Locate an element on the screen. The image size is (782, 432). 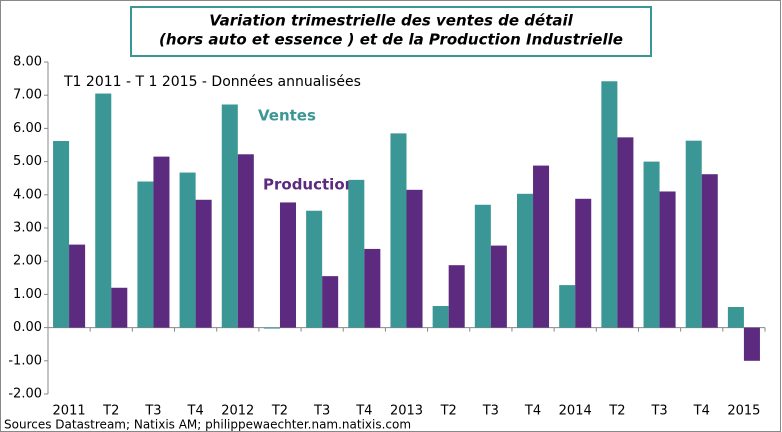
subtitle: T1 2011 - T 1 2015 - Données annualisées is located at coordinates (212, 82).